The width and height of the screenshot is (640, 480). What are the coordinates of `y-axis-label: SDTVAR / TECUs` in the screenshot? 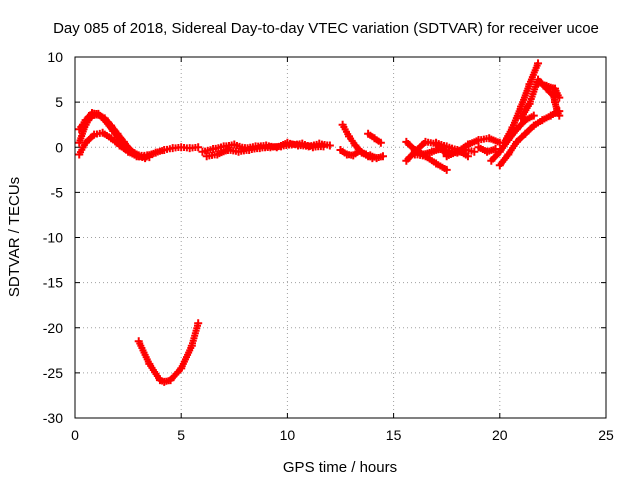 It's located at (14, 237).